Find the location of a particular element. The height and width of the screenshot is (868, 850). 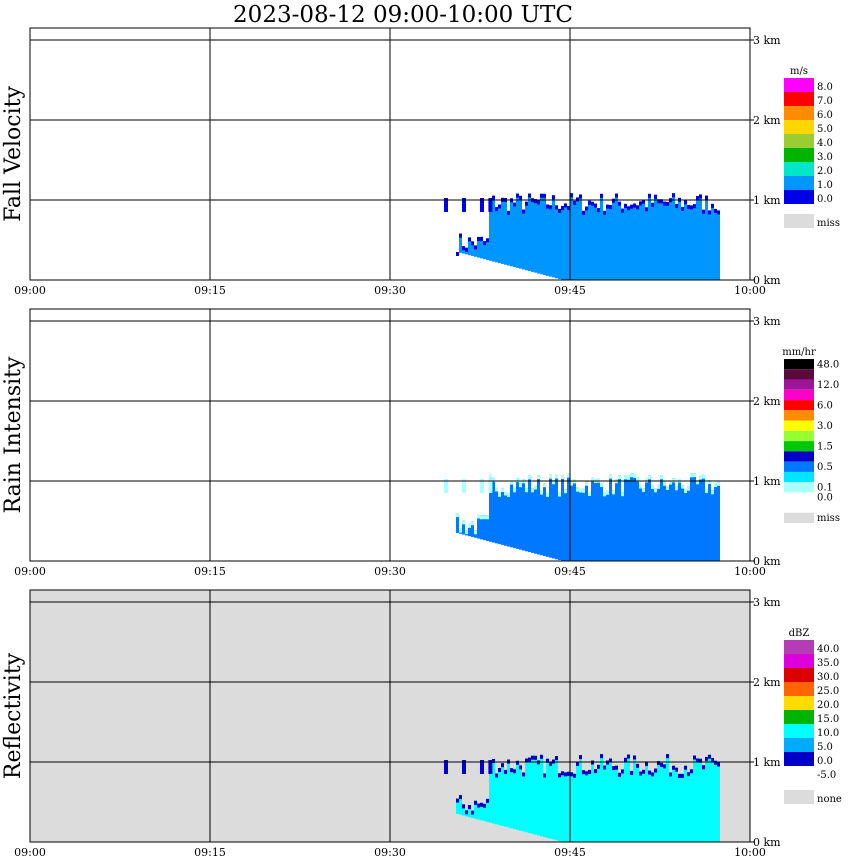

x-tick-label: 09:45 is located at coordinates (570, 852).